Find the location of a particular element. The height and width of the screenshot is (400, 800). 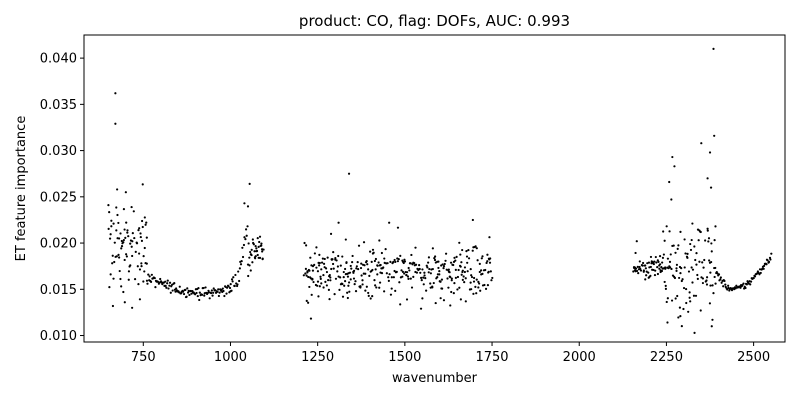

y-tick-label: 0.020 is located at coordinates (58, 244).